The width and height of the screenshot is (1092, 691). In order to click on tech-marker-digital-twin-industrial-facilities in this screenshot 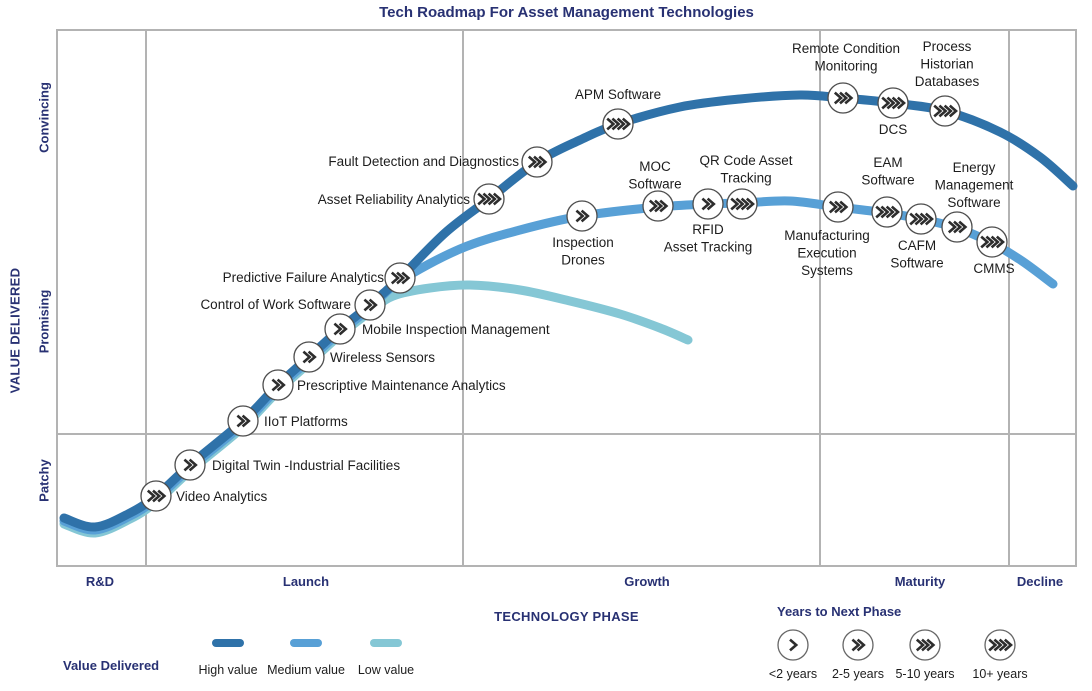, I will do `click(190, 465)`.